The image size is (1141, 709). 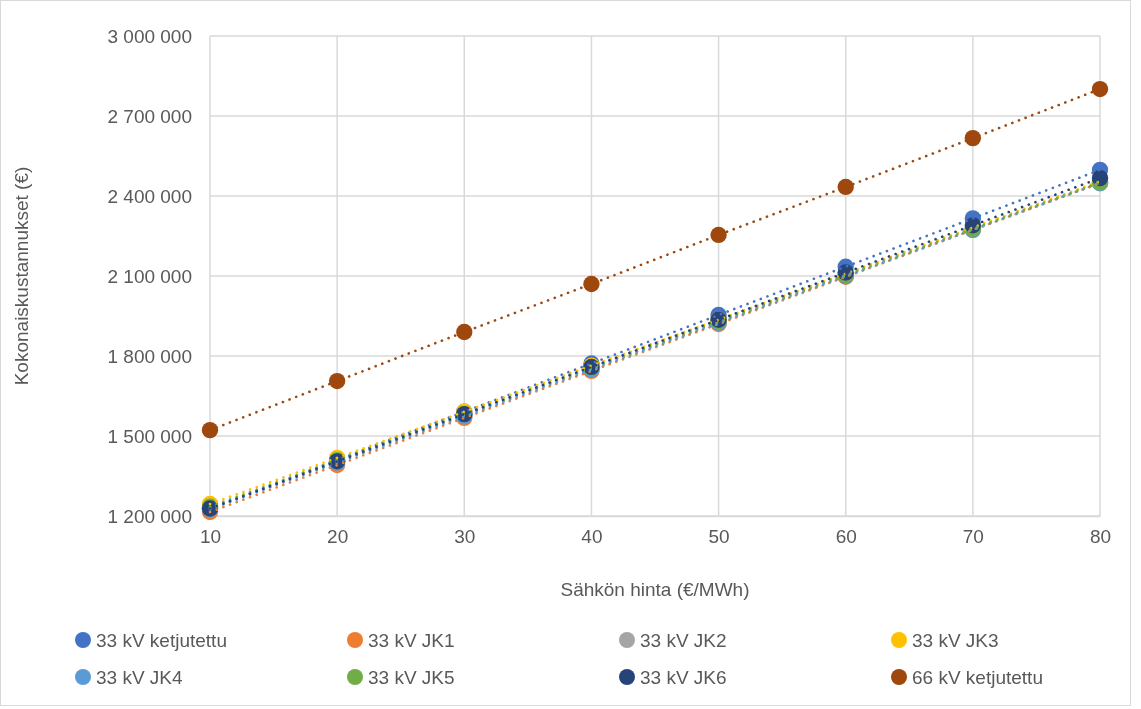 What do you see at coordinates (149, 276) in the screenshot?
I see `y-tick-label: 2 100 000` at bounding box center [149, 276].